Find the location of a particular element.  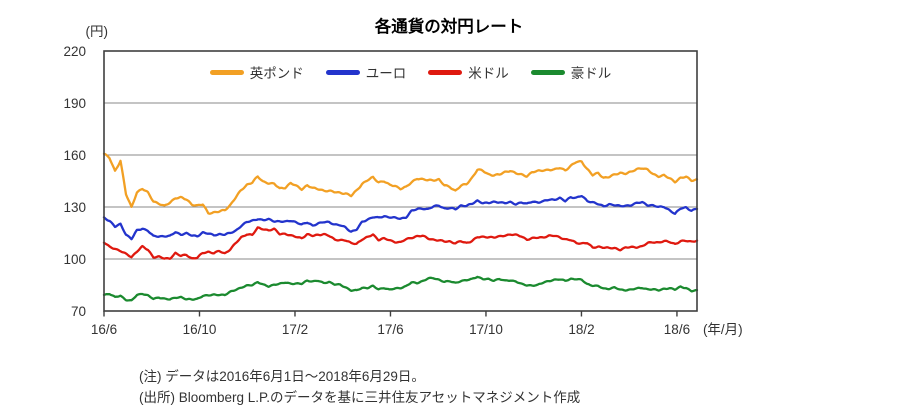

x-tick-label: 16/10 is located at coordinates (200, 329).